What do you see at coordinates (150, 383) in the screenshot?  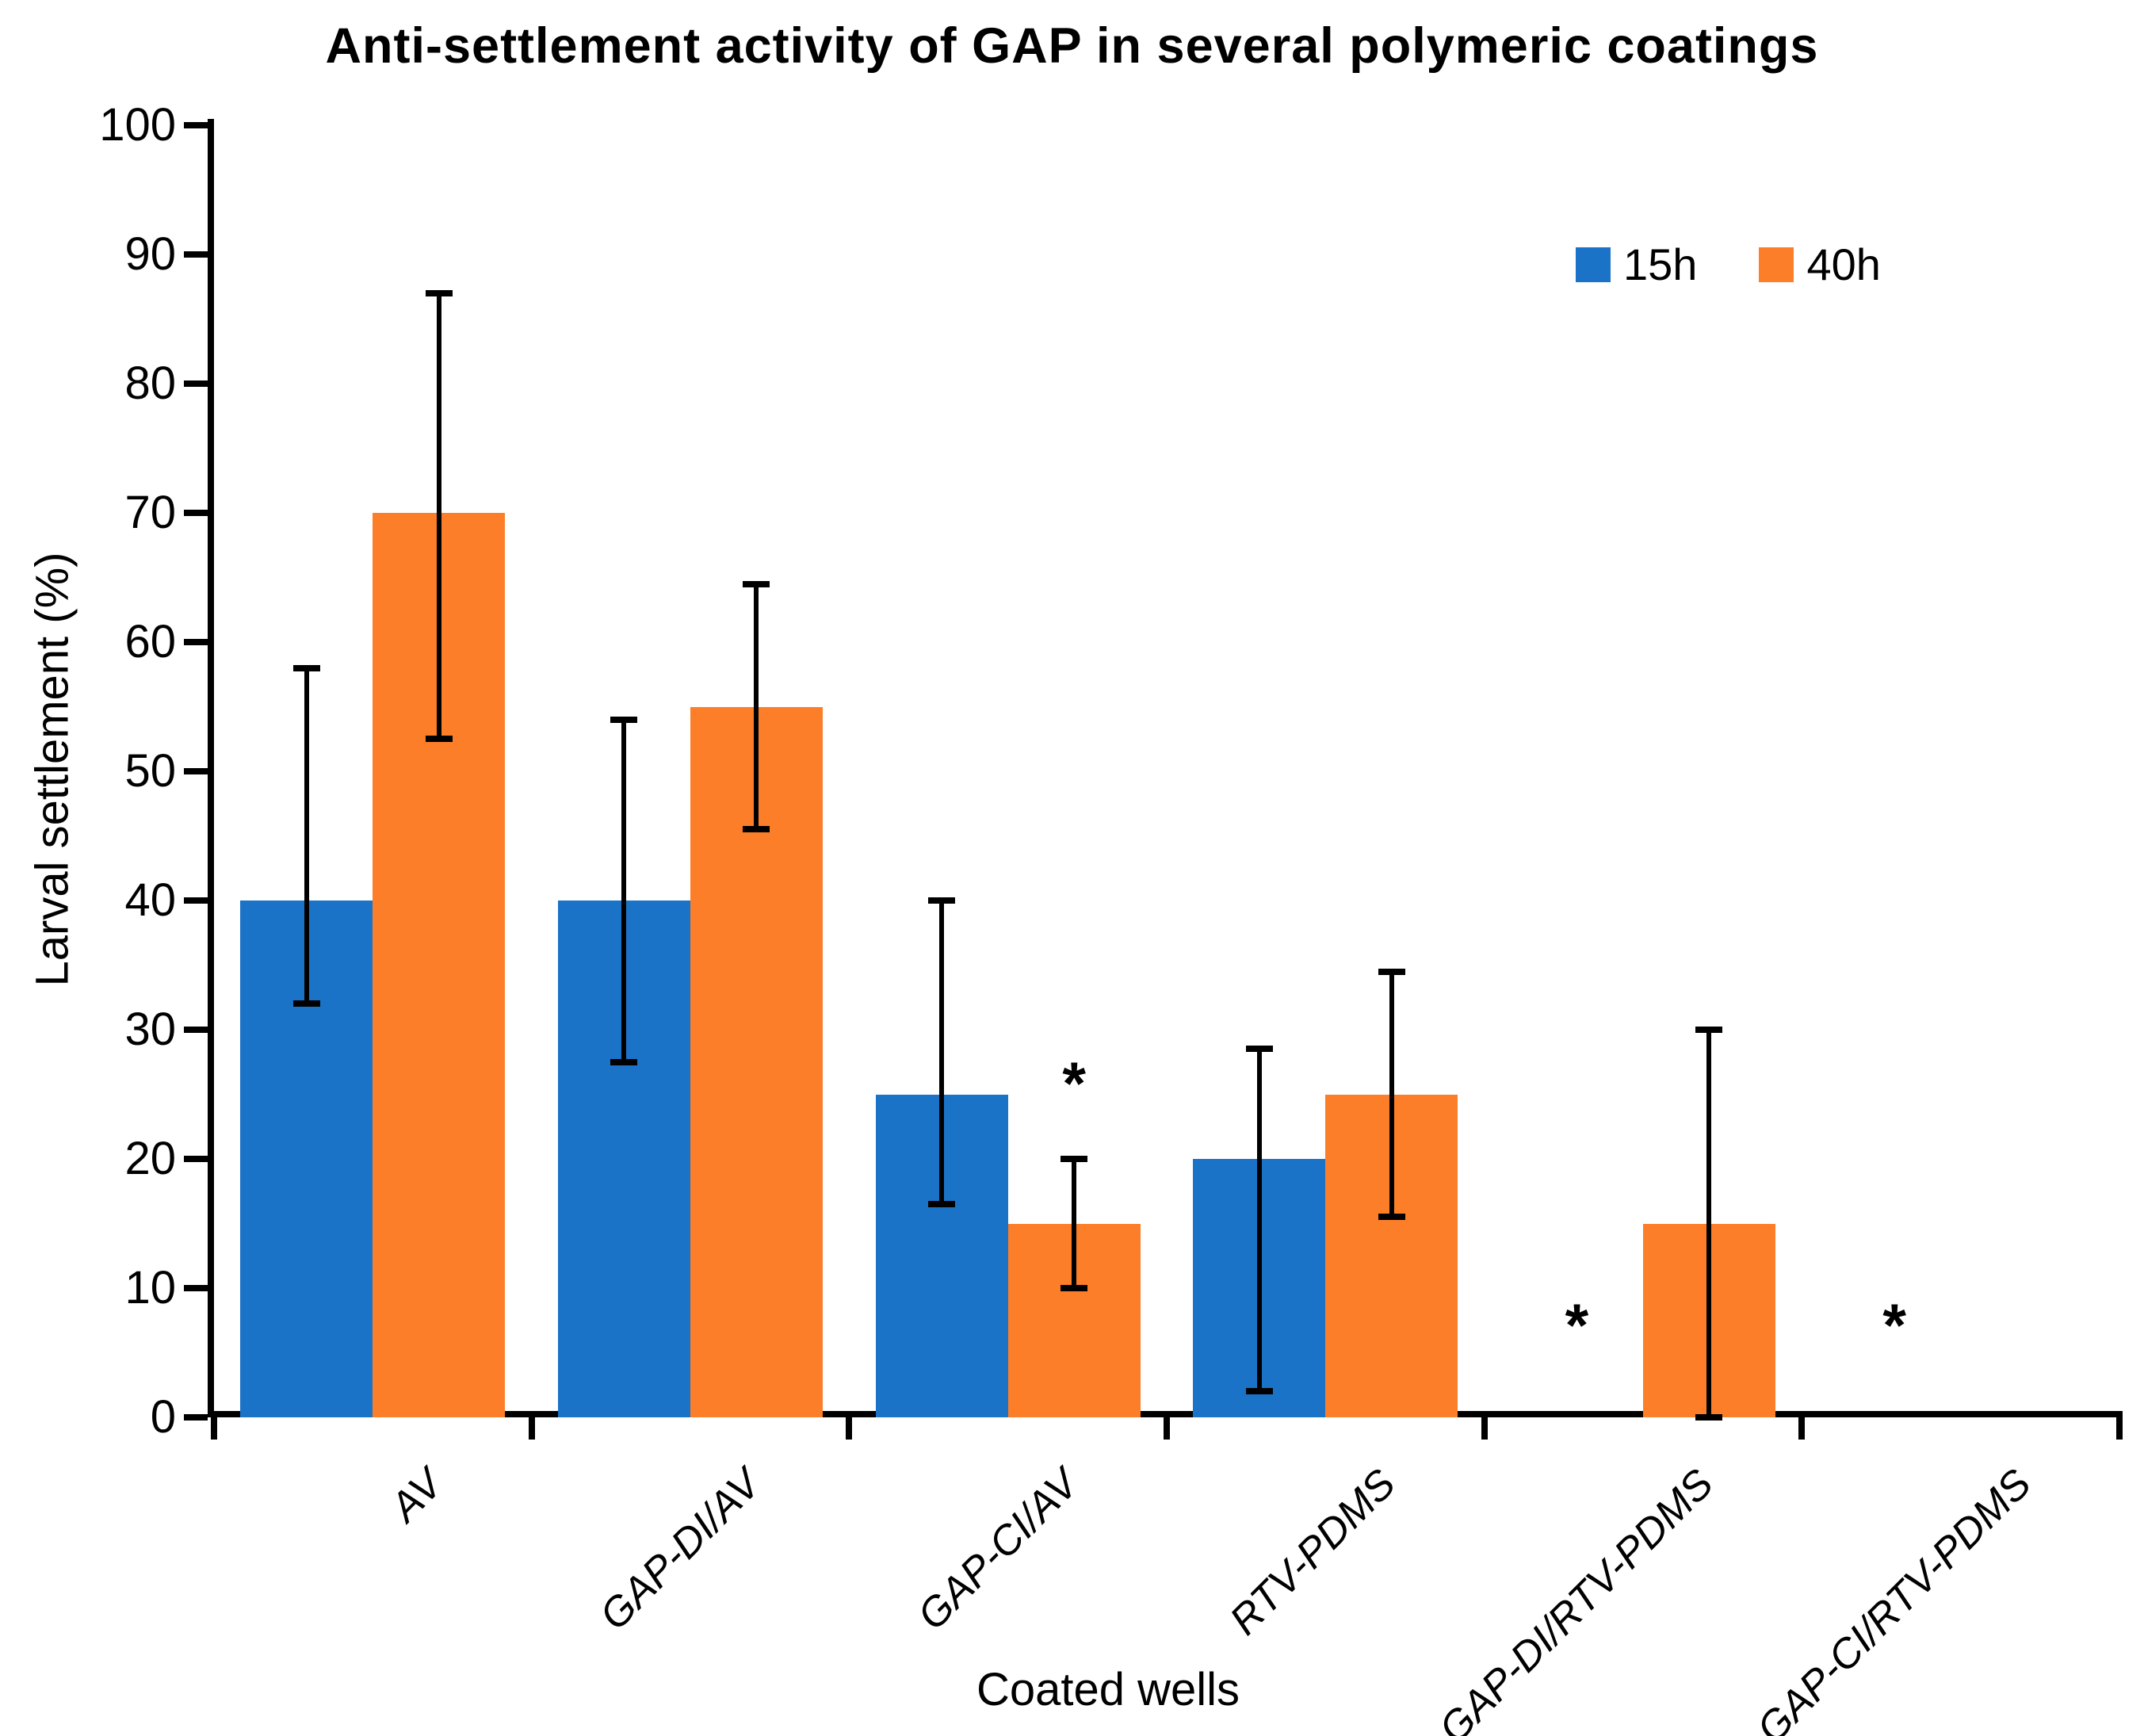 I see `y-tick-label: 80` at bounding box center [150, 383].